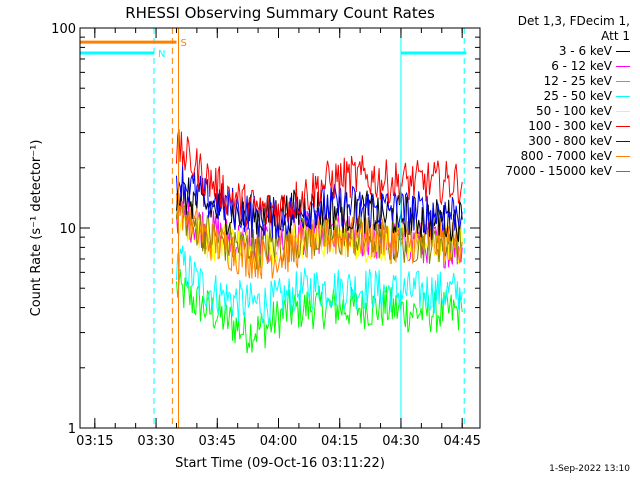  I want to click on legend-label: 6 - 12 keV, so click(581, 66).